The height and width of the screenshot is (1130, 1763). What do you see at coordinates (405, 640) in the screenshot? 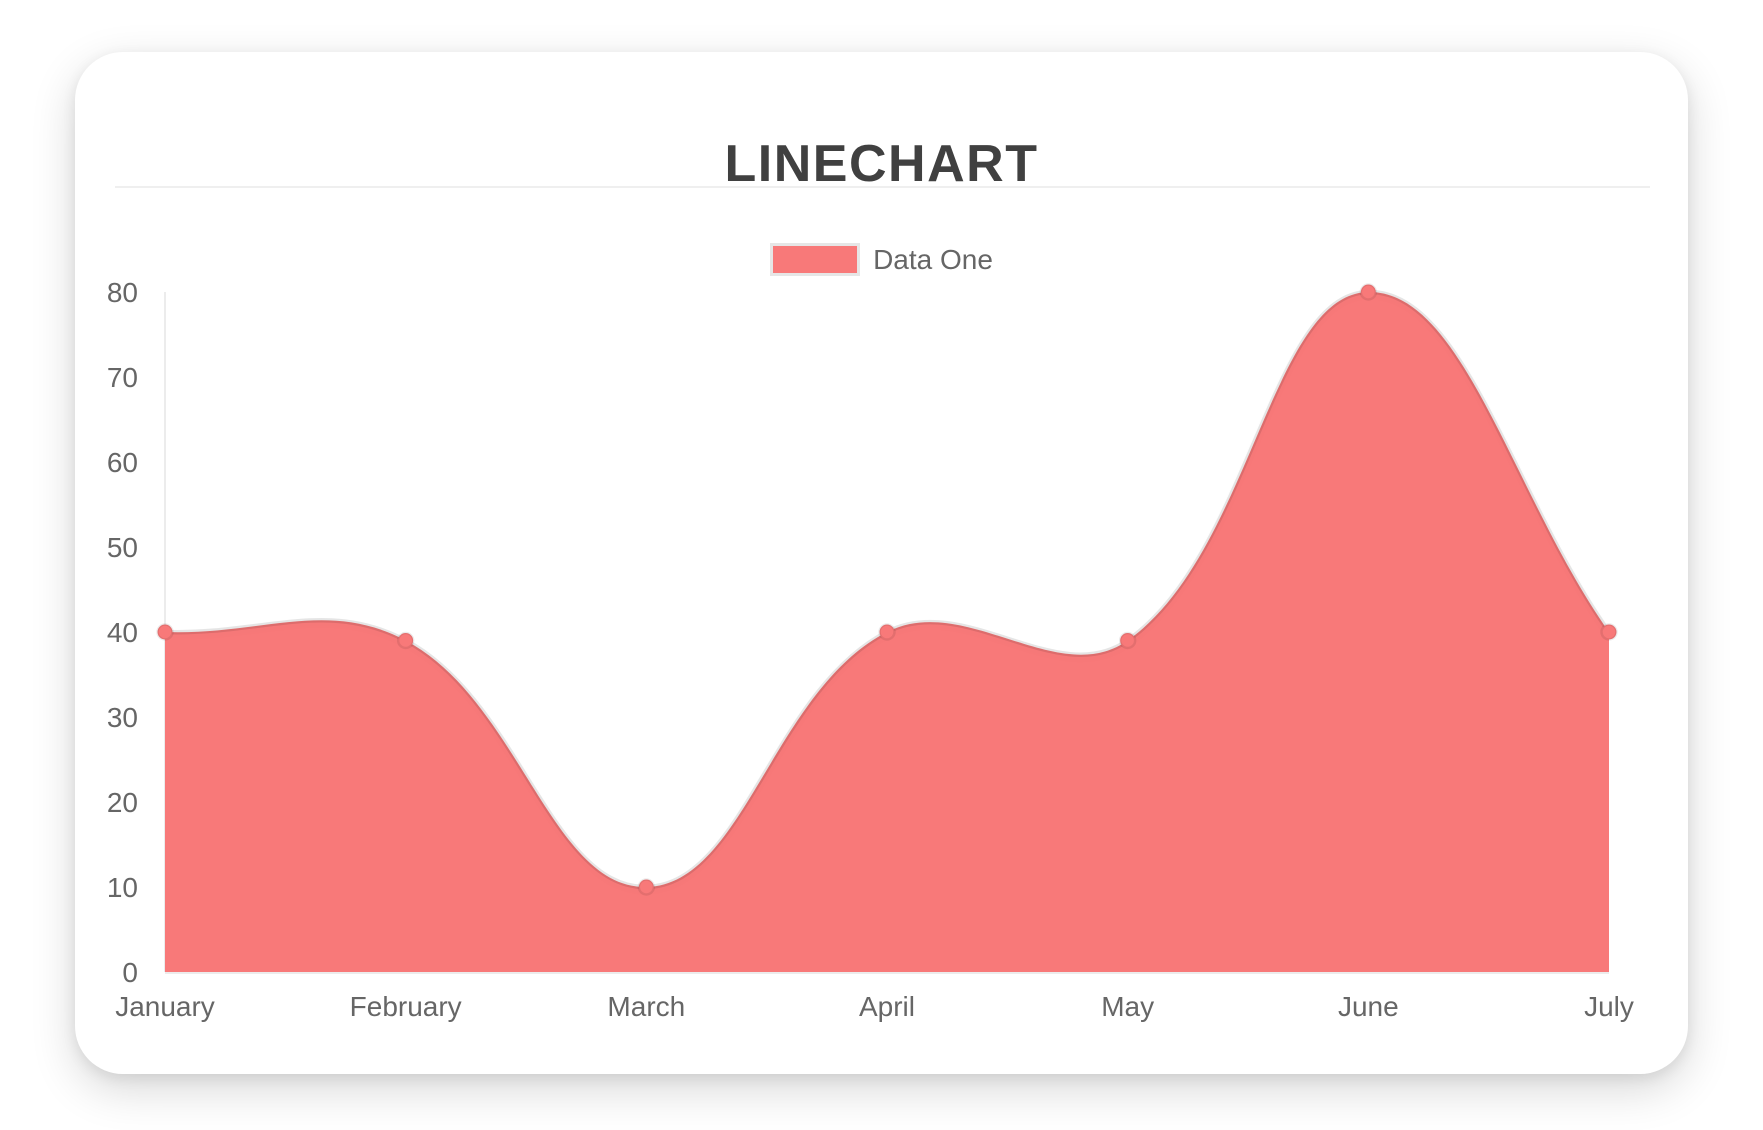
I see `data-point-february` at bounding box center [405, 640].